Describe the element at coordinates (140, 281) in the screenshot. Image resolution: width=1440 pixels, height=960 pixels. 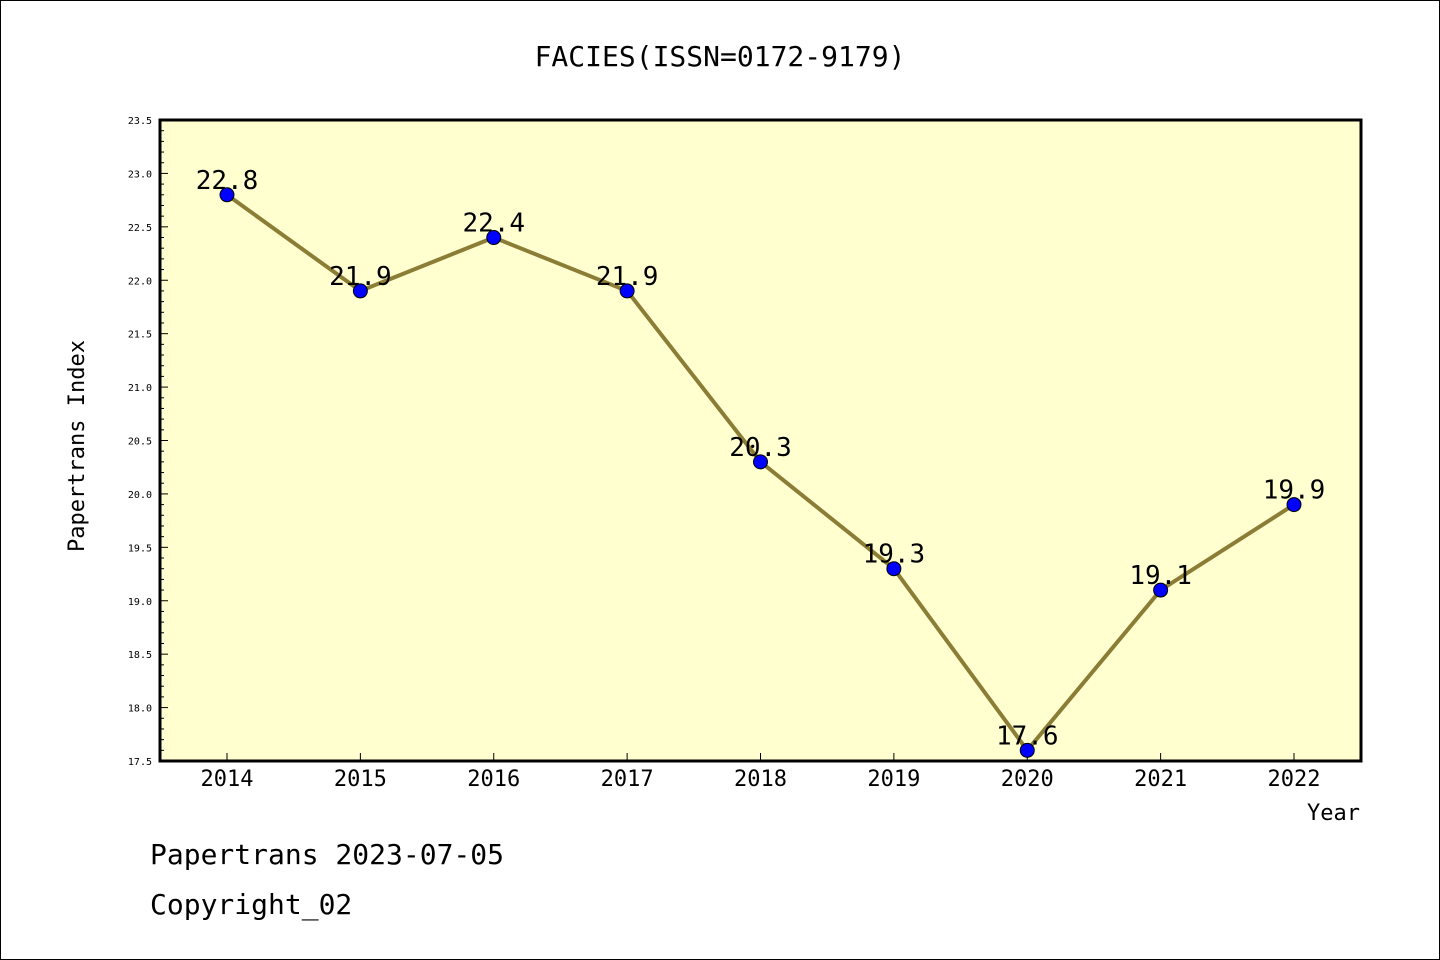
I see `y-tick-label: 22.0` at that location.